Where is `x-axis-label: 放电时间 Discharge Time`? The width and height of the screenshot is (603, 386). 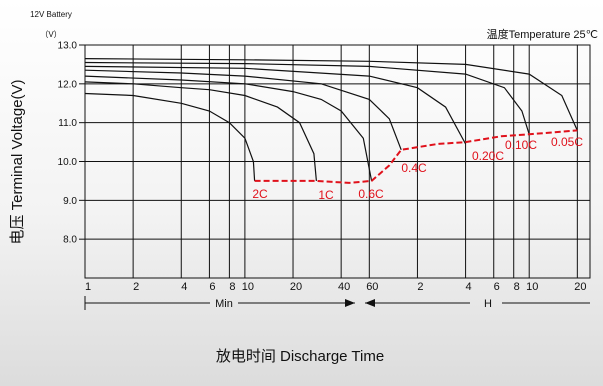 x-axis-label: 放电时间 Discharge Time is located at coordinates (300, 356).